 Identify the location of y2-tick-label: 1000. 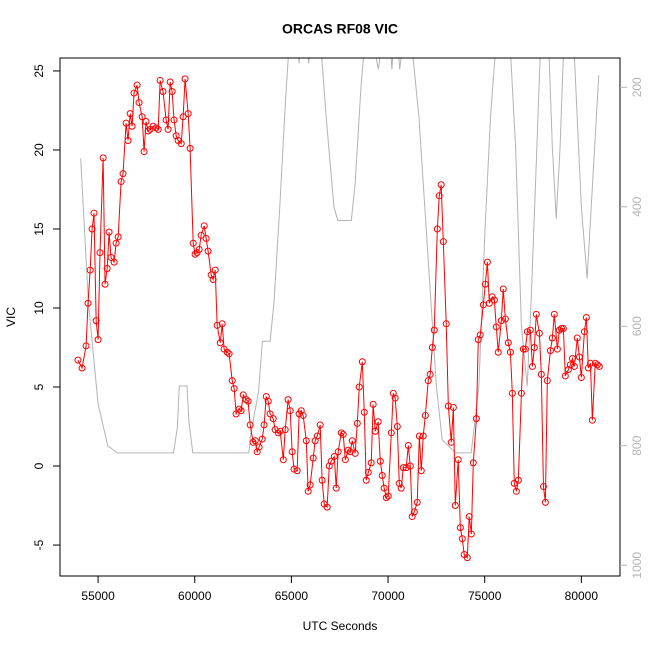
(637, 565).